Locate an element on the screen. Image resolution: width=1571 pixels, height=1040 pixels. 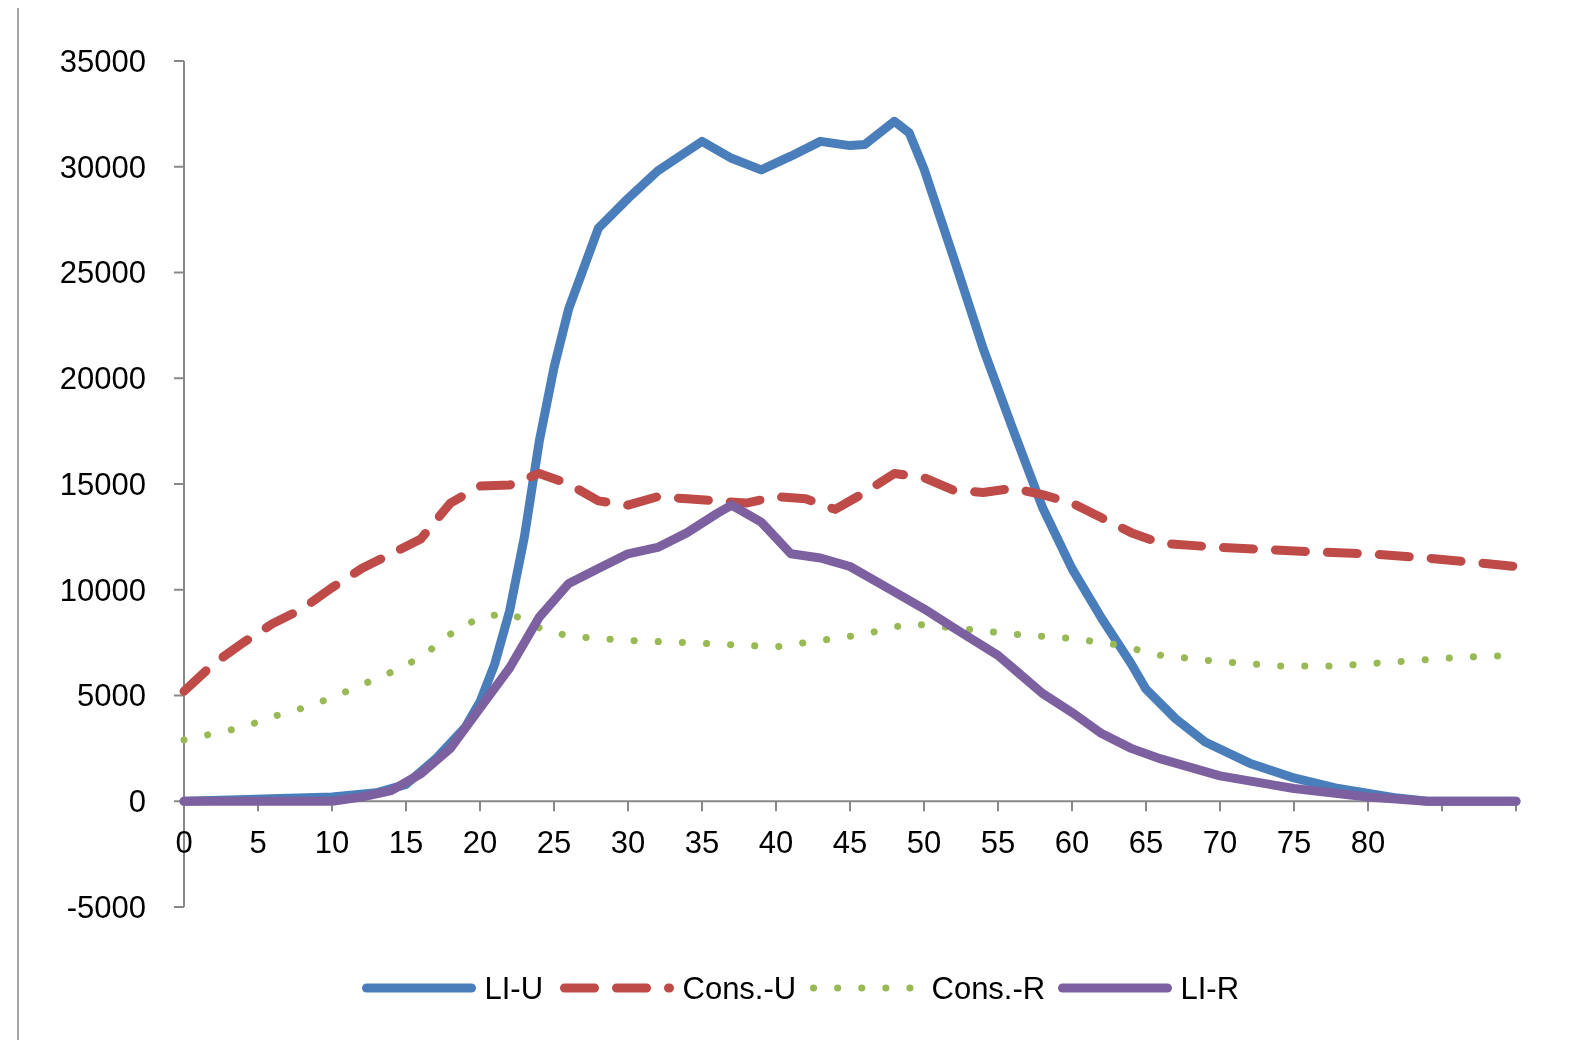
x-tick-label: 0 is located at coordinates (184, 843).